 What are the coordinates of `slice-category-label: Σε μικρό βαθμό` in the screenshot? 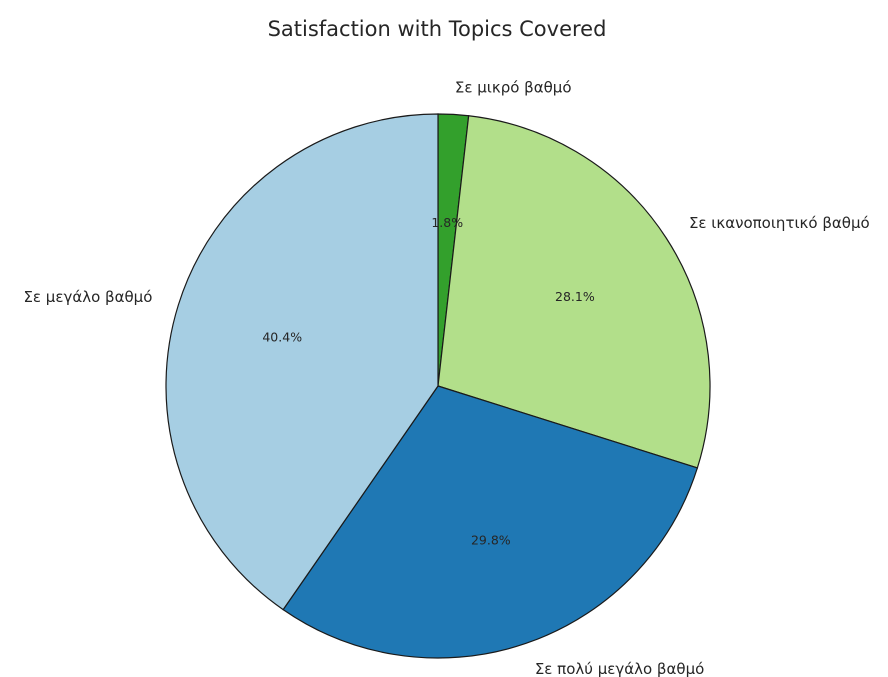 It's located at (513, 87).